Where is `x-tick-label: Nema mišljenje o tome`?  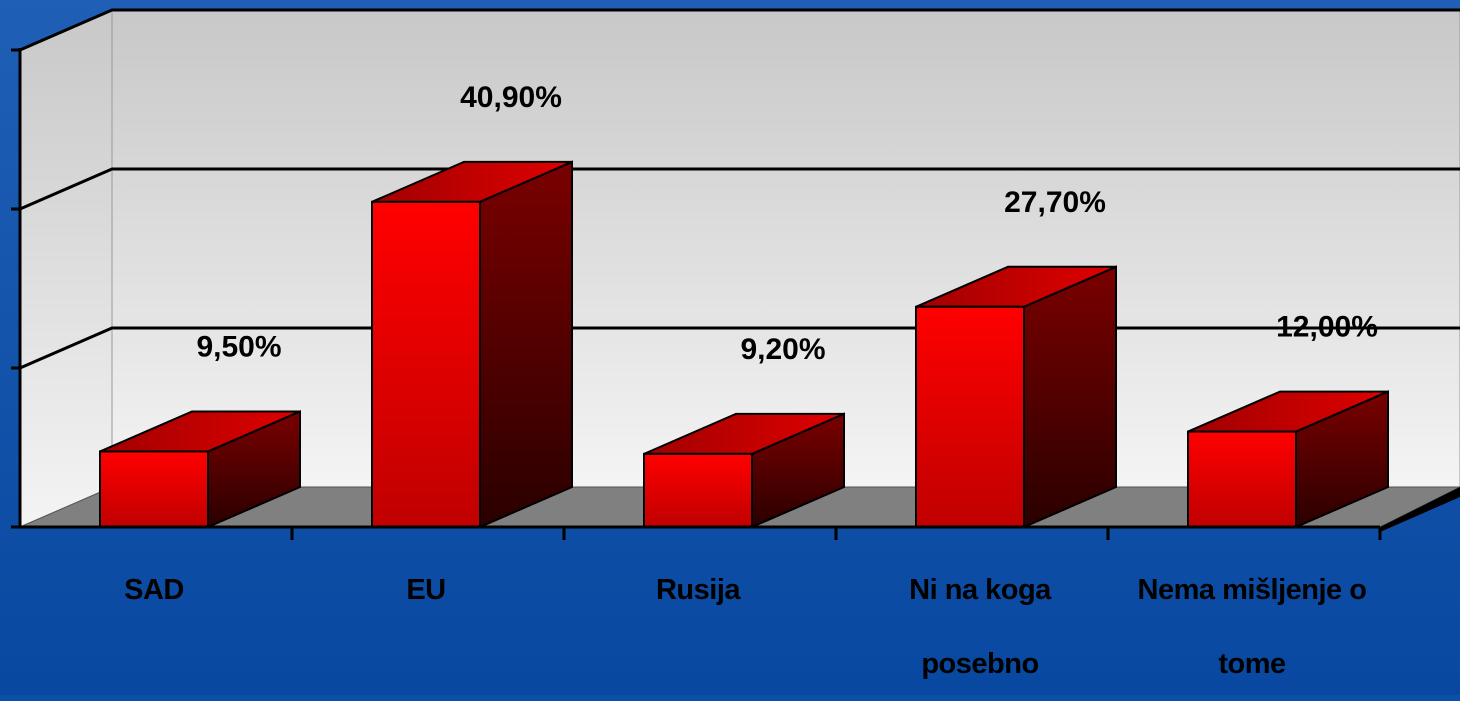
x-tick-label: Nema mišljenje o tome is located at coordinates (1252, 627).